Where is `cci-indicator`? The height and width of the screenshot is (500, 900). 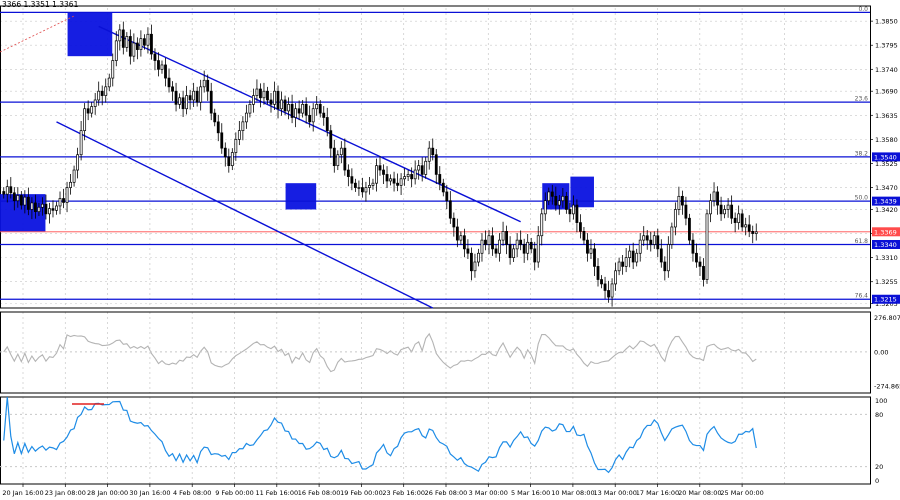
cci-indicator is located at coordinates (435, 352).